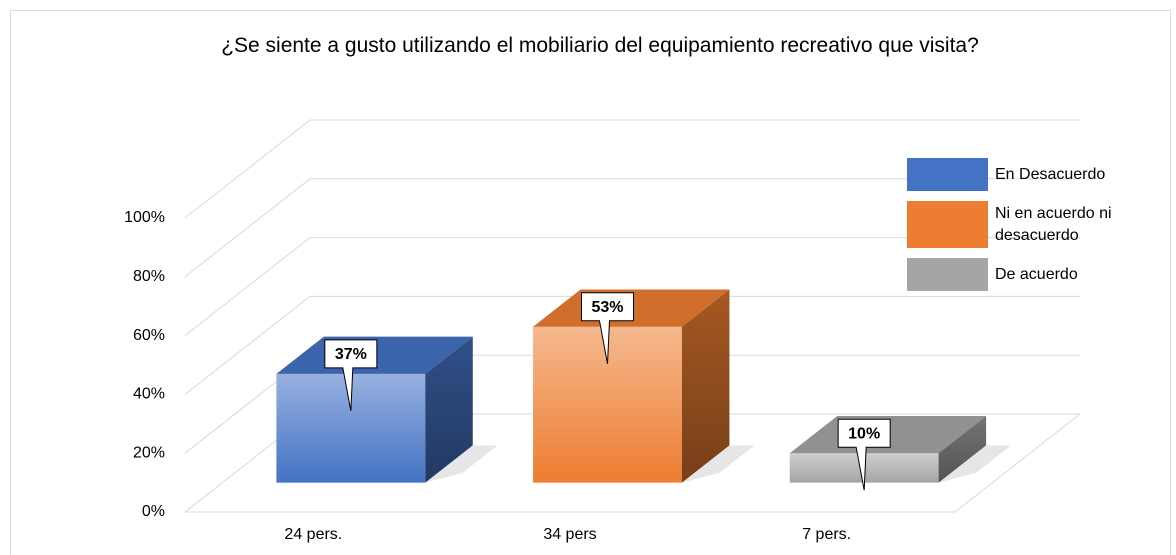 This screenshot has height=555, width=1176. Describe the element at coordinates (153, 511) in the screenshot. I see `y-tick-label: 0%` at that location.